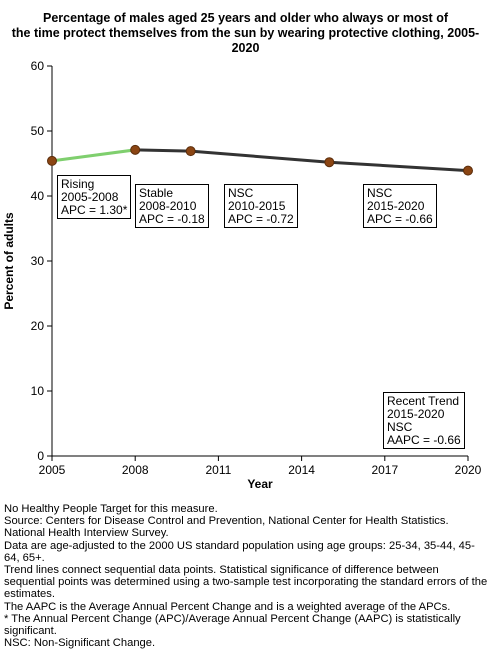 Image resolution: width=491 pixels, height=649 pixels. Describe the element at coordinates (38, 196) in the screenshot. I see `y-tick-label-40: 40` at that location.